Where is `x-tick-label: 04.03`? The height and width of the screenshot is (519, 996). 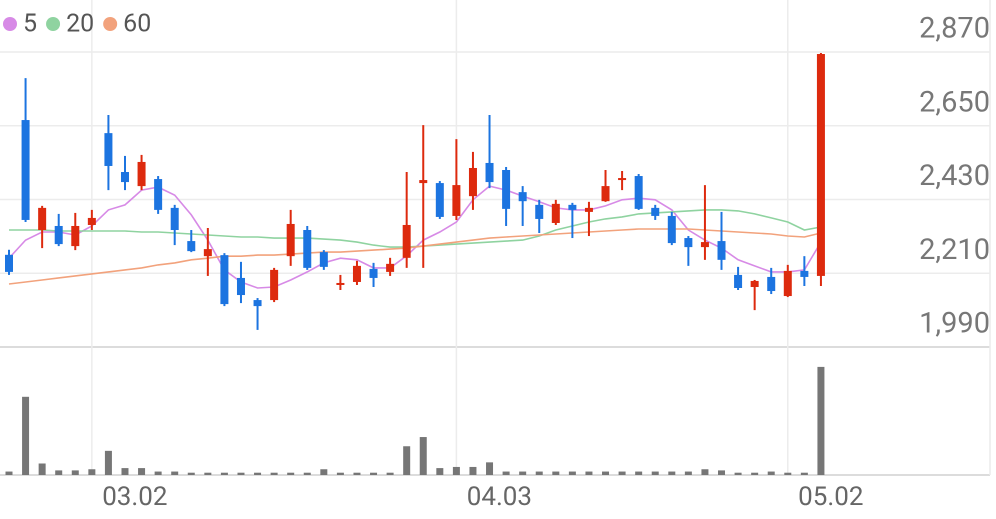 x-tick-label: 04.03 is located at coordinates (499, 497).